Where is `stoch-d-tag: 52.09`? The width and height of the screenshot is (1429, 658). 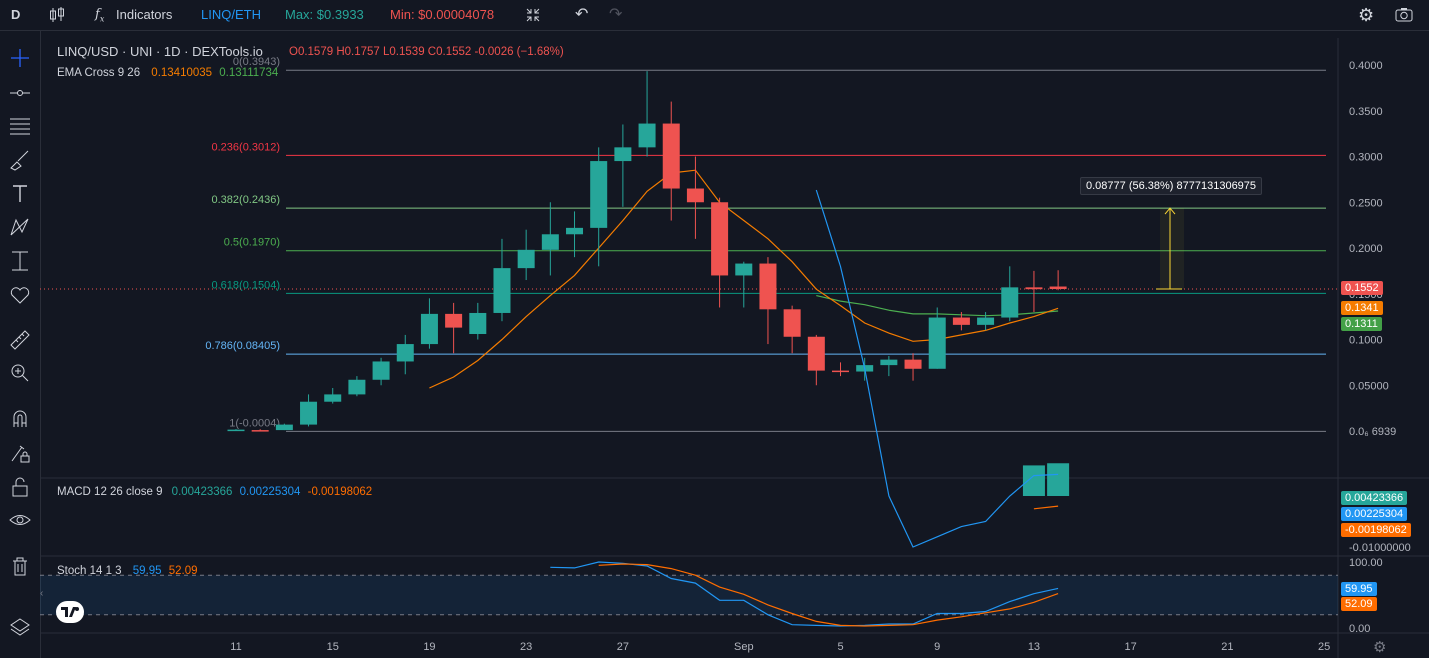 stoch-d-tag: 52.09 is located at coordinates (1359, 604).